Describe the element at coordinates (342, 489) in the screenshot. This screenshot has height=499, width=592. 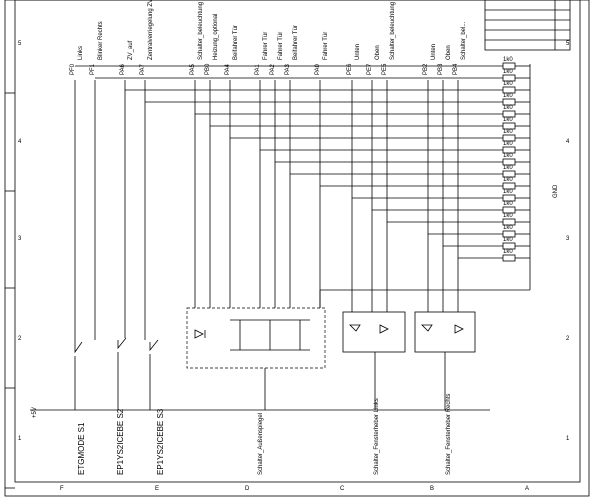
I see `column-marker: C` at that location.